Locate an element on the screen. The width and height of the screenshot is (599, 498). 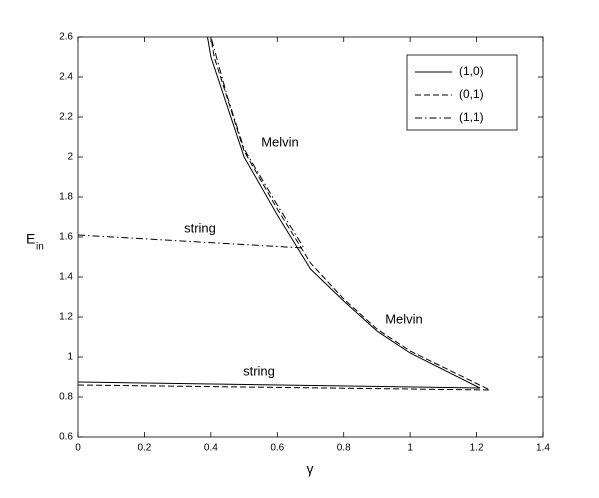
y-tick-label: 0.6 is located at coordinates (66, 437).